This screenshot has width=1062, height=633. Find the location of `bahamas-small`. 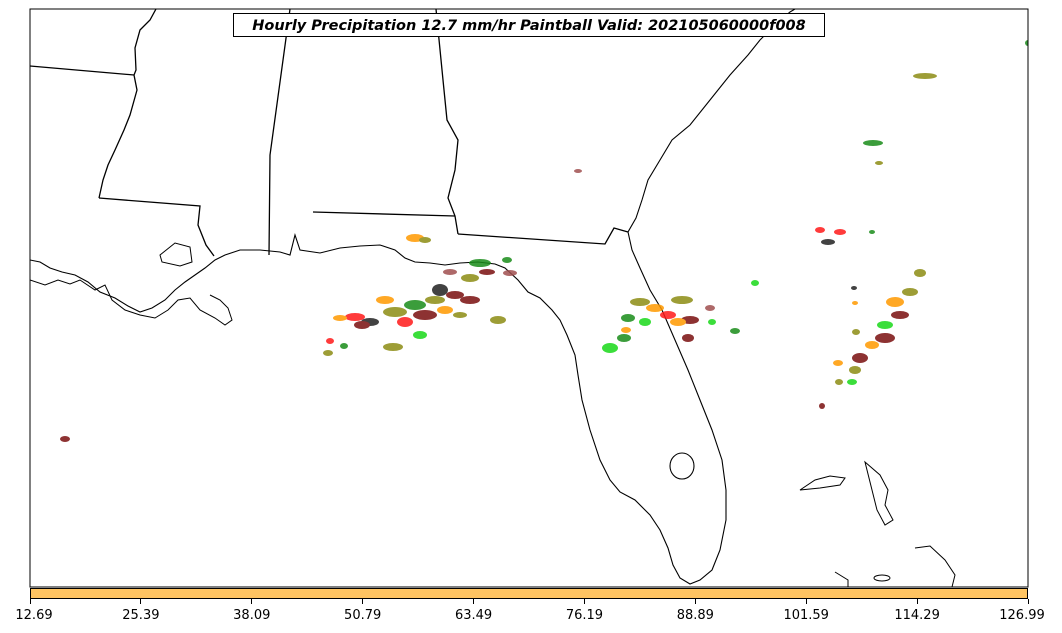

bahamas-small is located at coordinates (882, 578).